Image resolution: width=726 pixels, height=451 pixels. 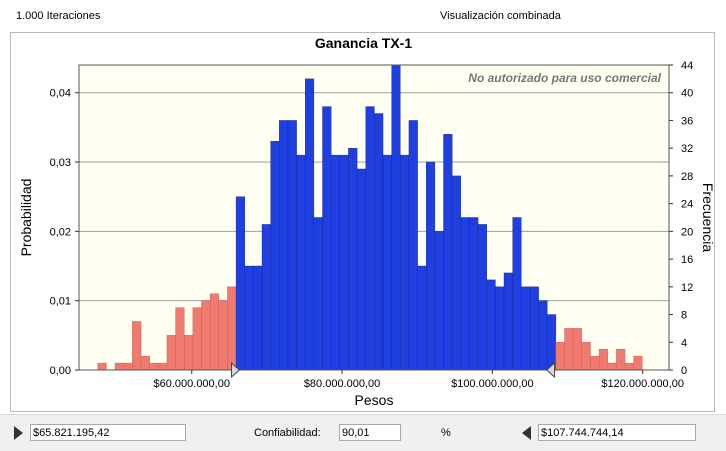 I want to click on y-left-axis-title: Probabilidad, so click(x=26, y=218).